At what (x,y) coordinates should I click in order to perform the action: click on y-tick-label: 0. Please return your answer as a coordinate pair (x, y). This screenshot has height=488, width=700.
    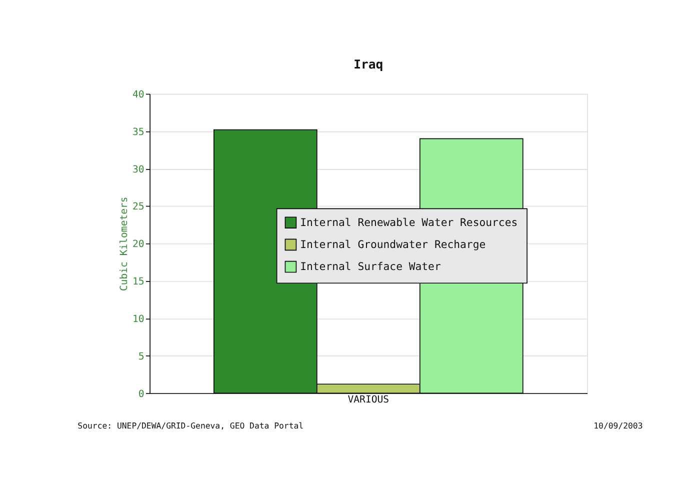
    Looking at the image, I should click on (141, 394).